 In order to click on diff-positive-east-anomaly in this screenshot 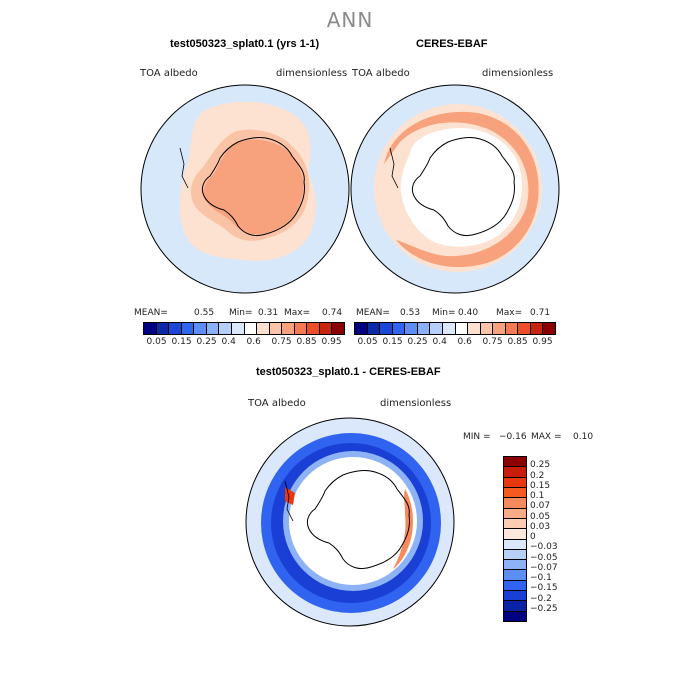, I will do `click(403, 529)`.